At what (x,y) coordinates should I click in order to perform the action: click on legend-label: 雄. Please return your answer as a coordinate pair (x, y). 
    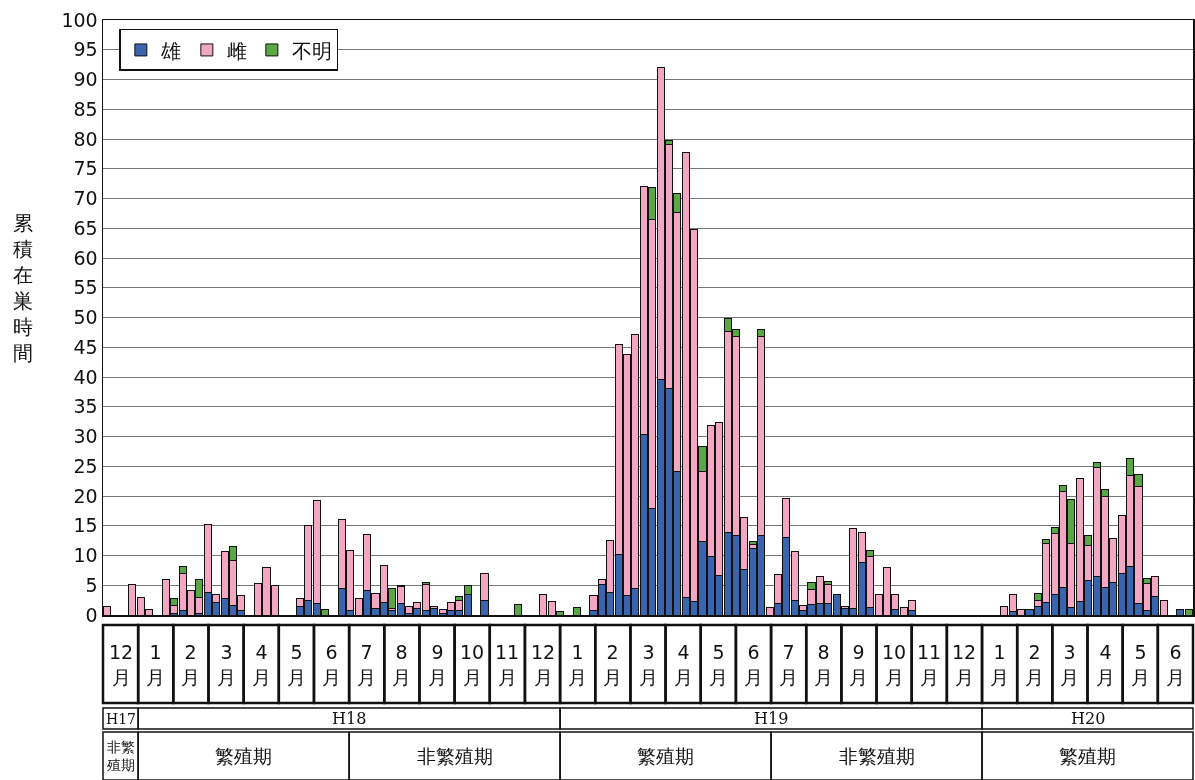
    Looking at the image, I should click on (170, 50).